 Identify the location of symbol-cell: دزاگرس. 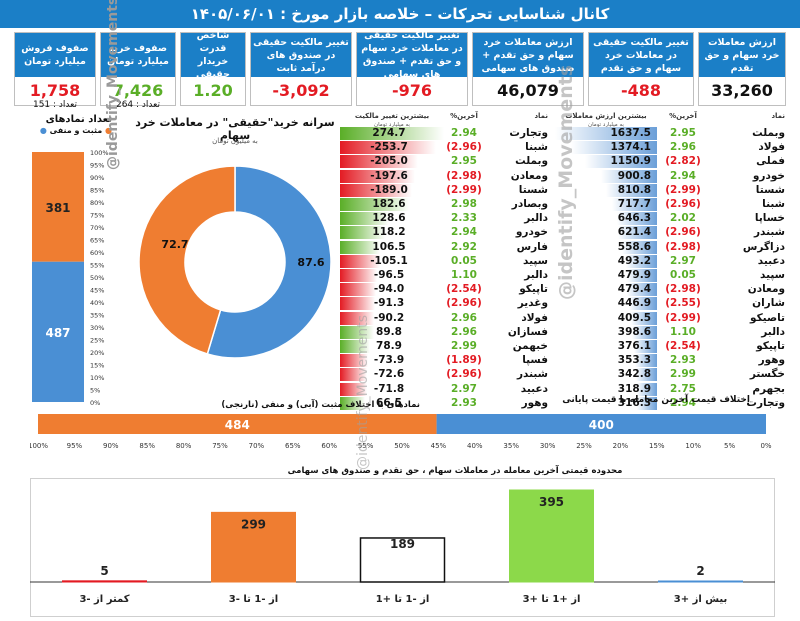
(763, 246).